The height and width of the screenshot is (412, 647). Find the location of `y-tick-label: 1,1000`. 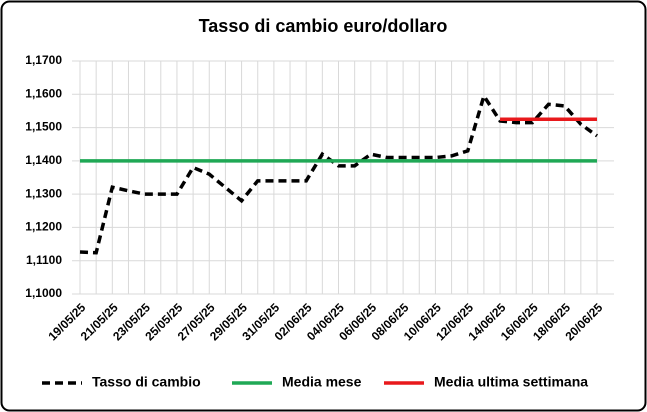

y-tick-label: 1,1000 is located at coordinates (43, 293).